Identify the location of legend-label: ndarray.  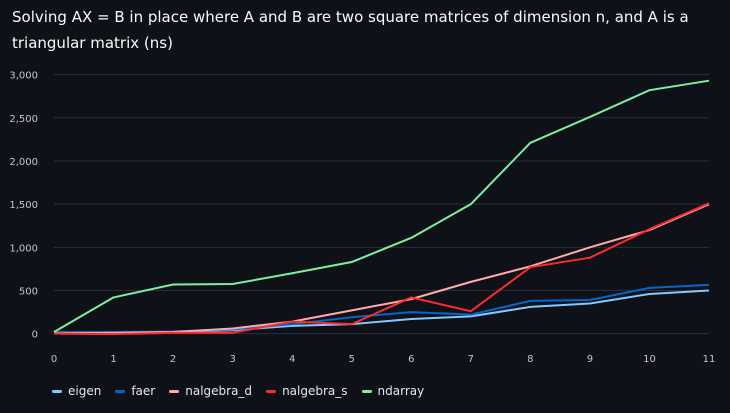
(401, 391).